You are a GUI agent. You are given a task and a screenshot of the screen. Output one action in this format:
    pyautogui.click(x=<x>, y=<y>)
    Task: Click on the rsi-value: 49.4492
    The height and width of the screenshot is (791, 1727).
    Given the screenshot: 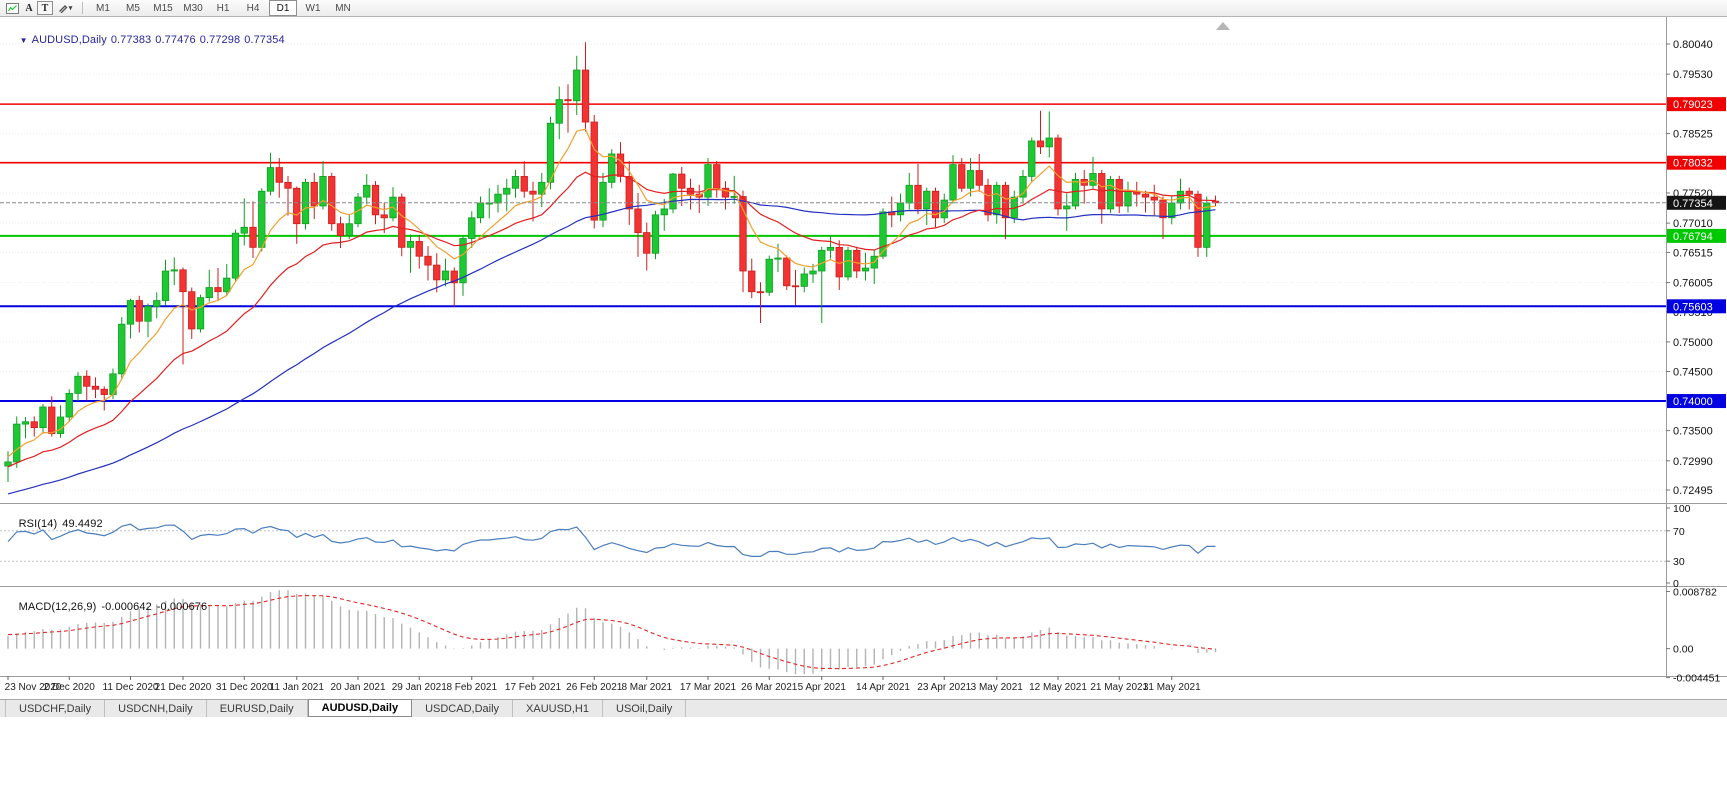 What is the action you would take?
    pyautogui.click(x=82, y=524)
    